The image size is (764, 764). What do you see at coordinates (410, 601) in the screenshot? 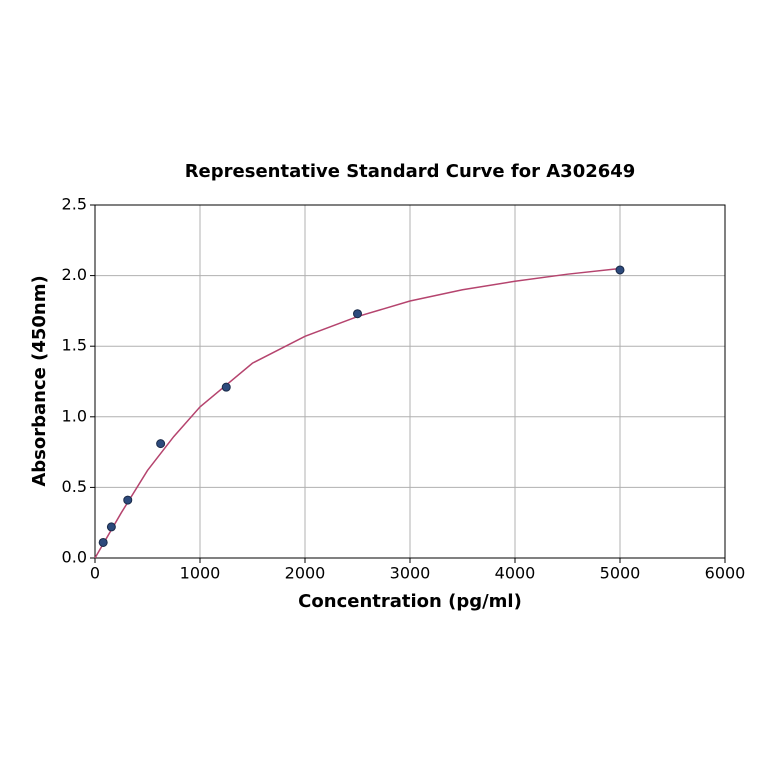
I see `x-axis-label: Concentration (pg/ml)` at bounding box center [410, 601].